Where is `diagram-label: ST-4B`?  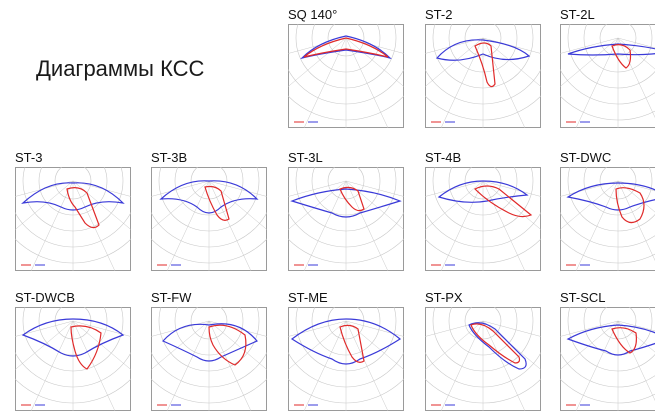
diagram-label: ST-4B is located at coordinates (443, 157).